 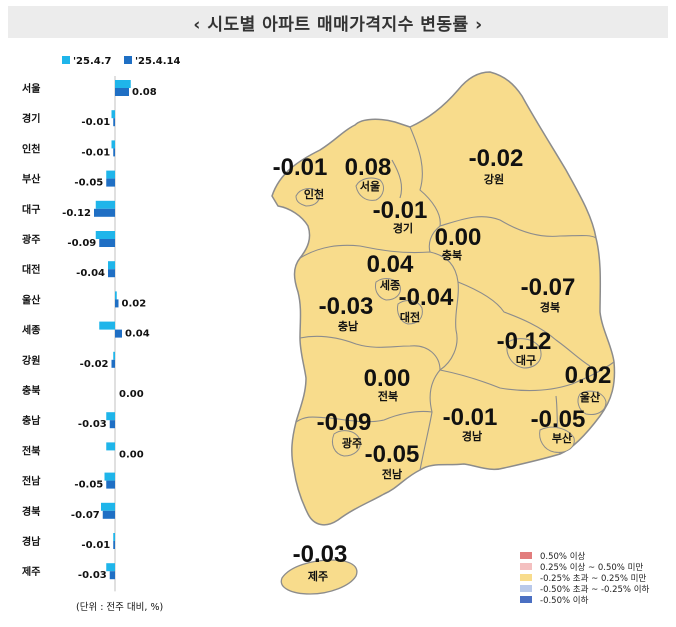 What do you see at coordinates (526, 360) in the screenshot?
I see `map-region-name-9: 대구` at bounding box center [526, 360].